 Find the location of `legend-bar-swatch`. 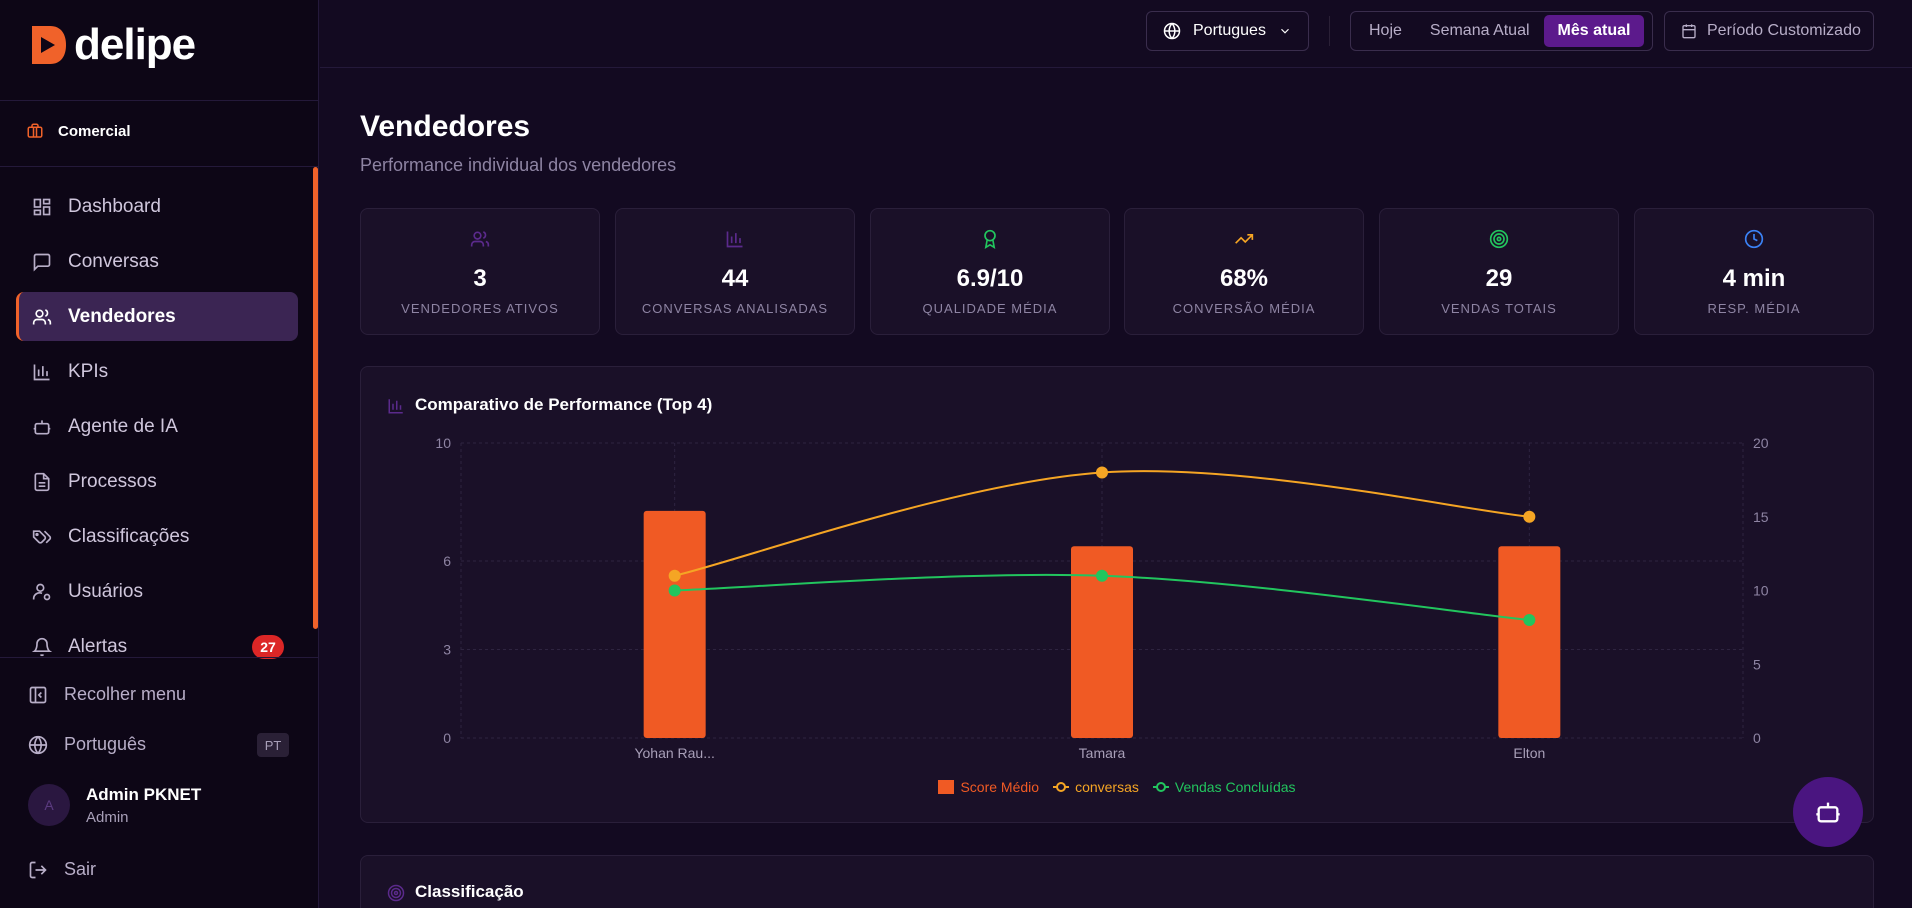

legend-bar-swatch is located at coordinates (946, 787).